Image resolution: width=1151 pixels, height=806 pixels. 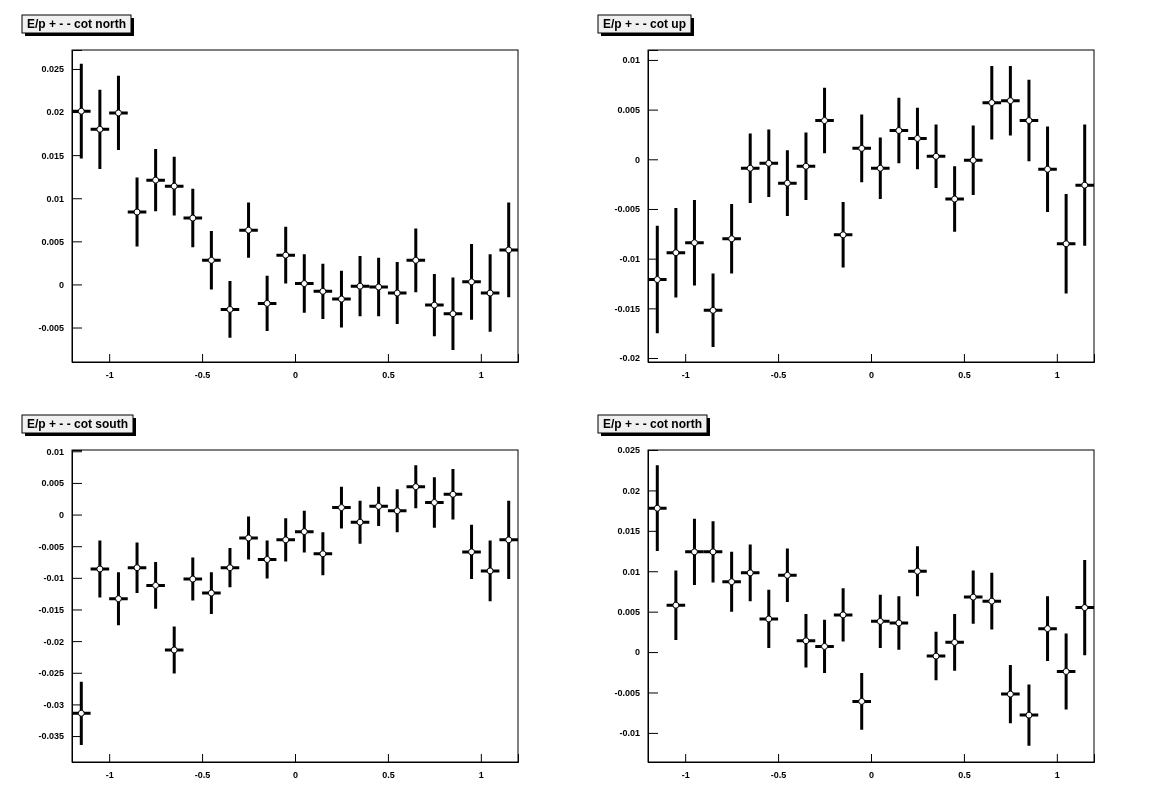 What do you see at coordinates (644, 24) in the screenshot?
I see `chart-title: E/p + - - cot up` at bounding box center [644, 24].